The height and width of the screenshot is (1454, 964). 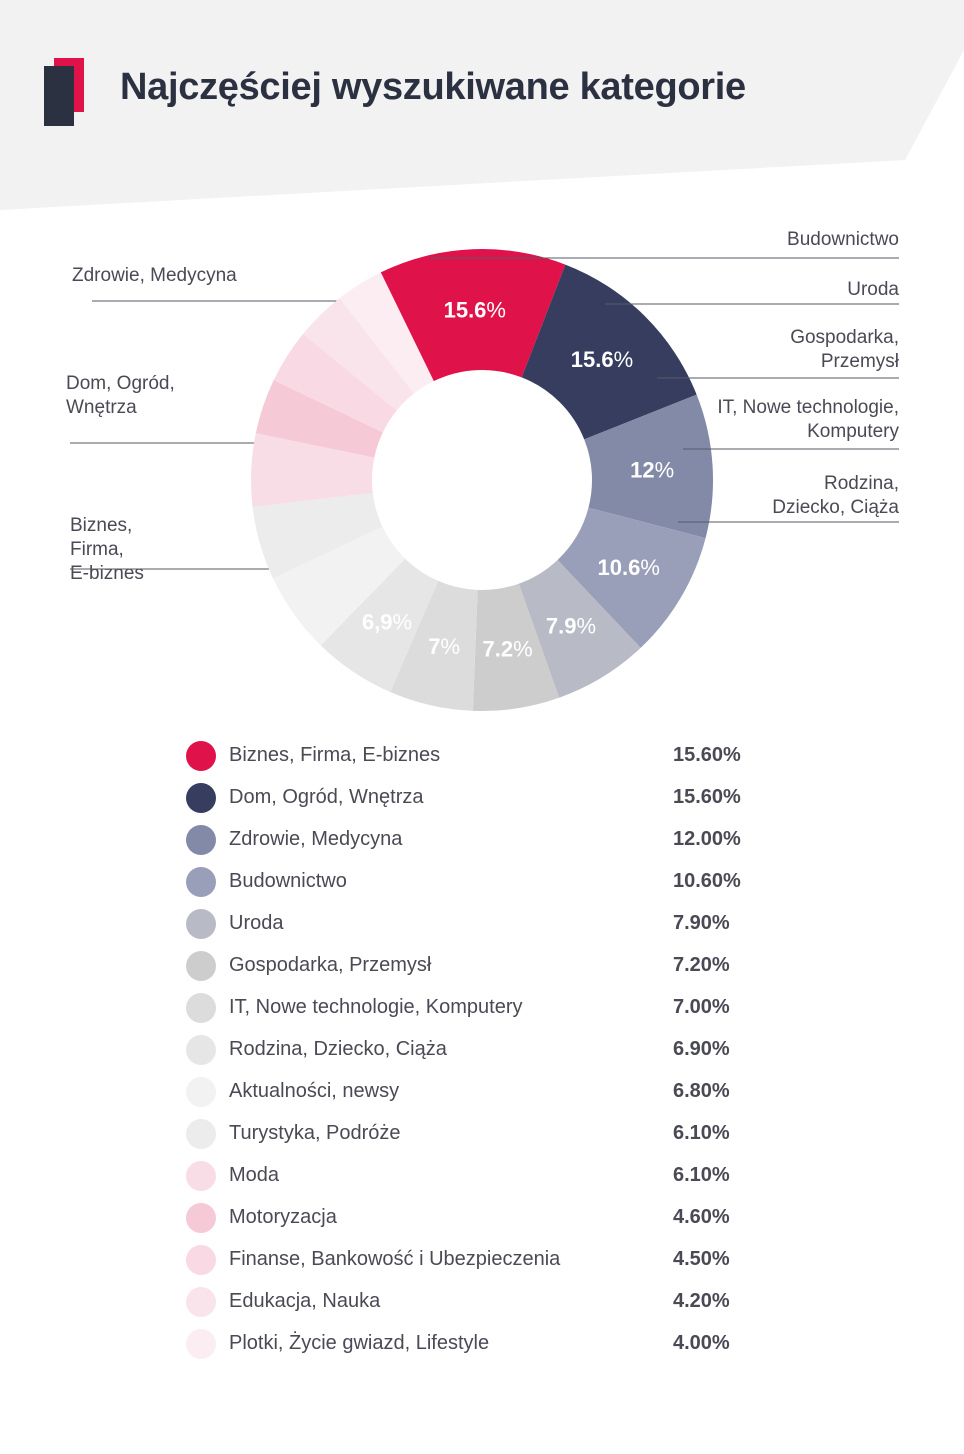 I want to click on header-background, so click(x=482, y=105).